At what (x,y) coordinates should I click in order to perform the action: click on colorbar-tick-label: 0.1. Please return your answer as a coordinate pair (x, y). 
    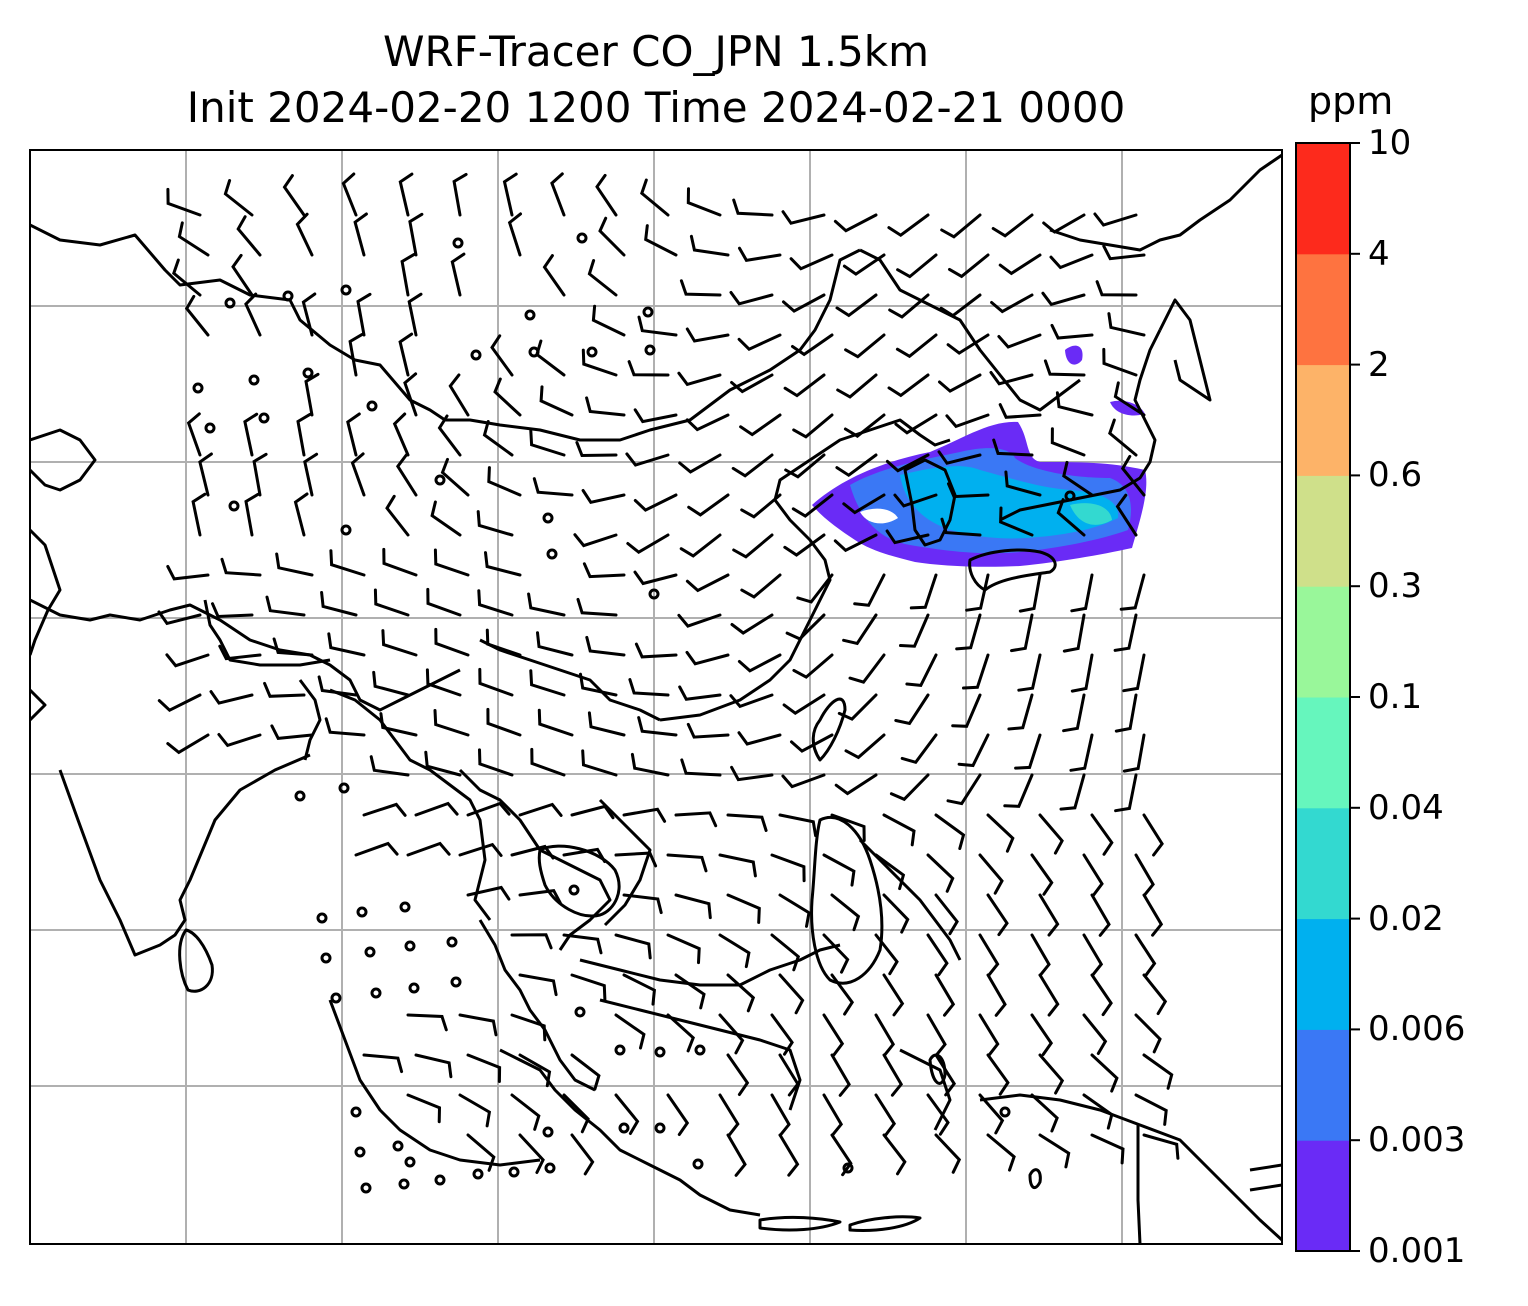
    Looking at the image, I should click on (1395, 697).